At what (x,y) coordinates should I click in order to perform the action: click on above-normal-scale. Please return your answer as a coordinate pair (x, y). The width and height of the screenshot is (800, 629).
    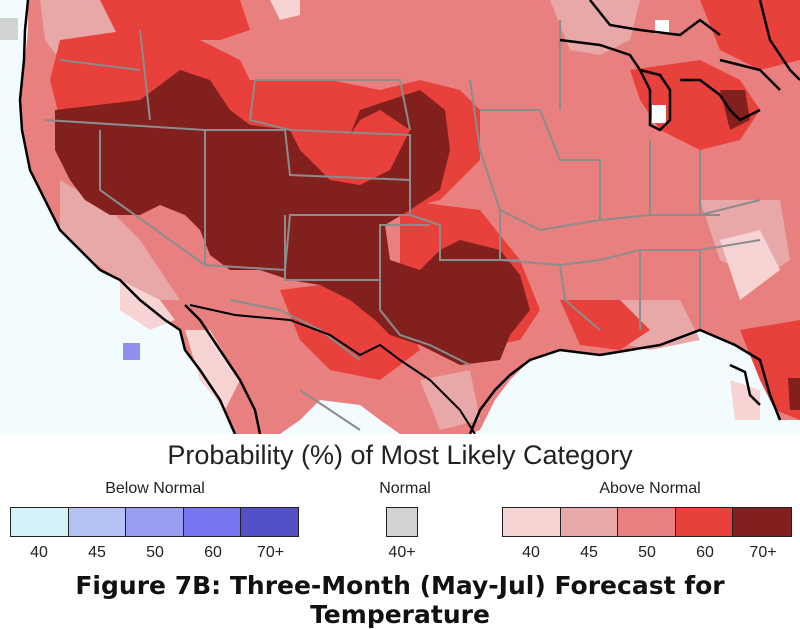
    Looking at the image, I should click on (647, 522).